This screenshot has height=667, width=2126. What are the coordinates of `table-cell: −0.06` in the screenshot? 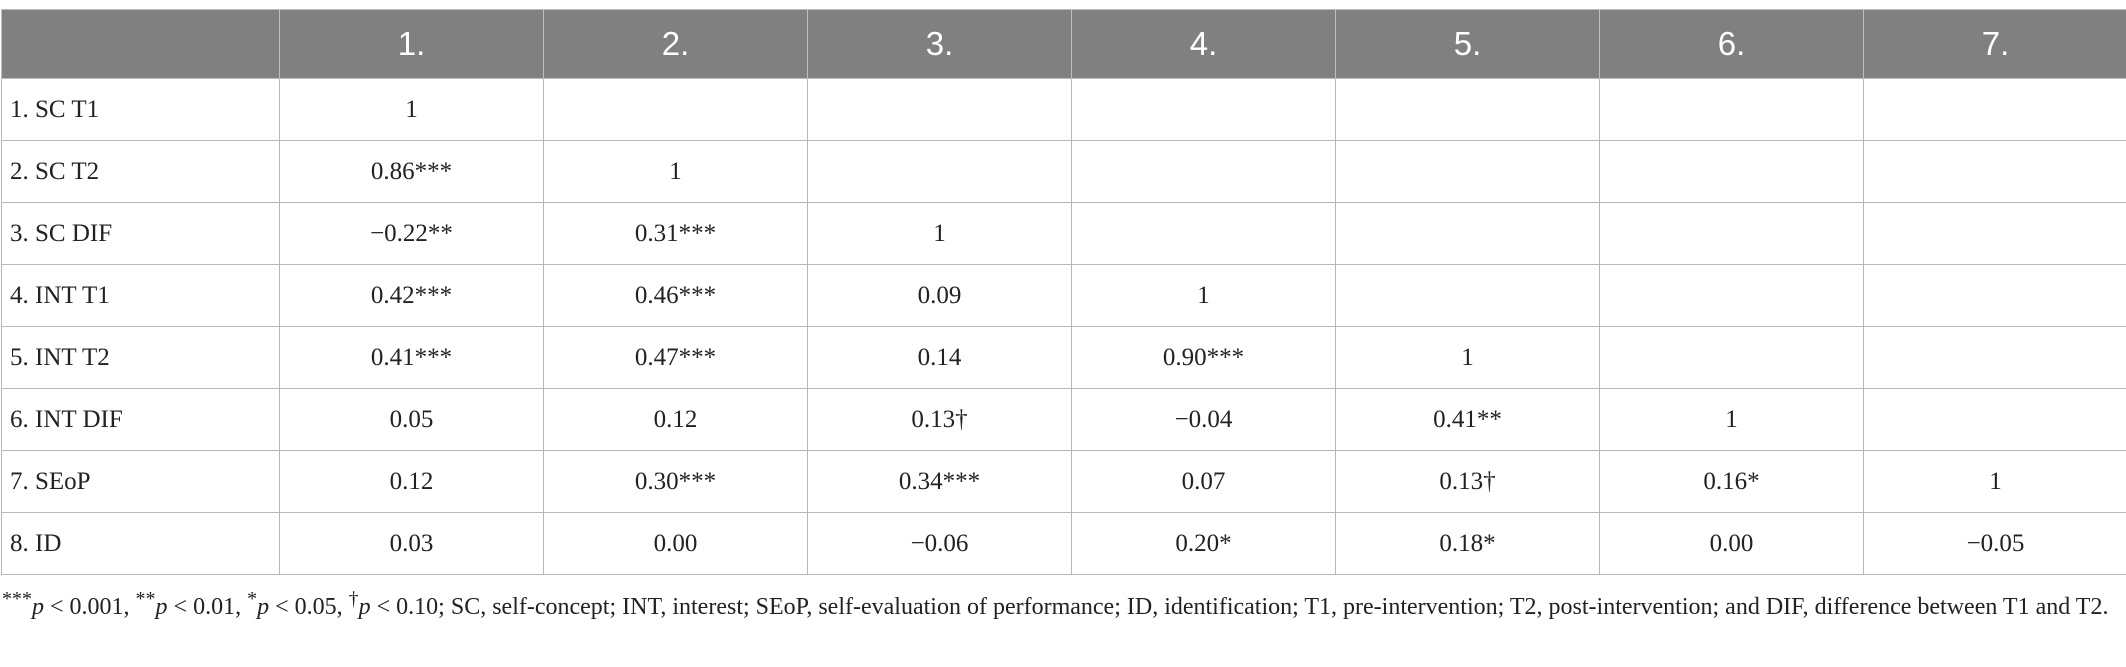 It's located at (939, 543).